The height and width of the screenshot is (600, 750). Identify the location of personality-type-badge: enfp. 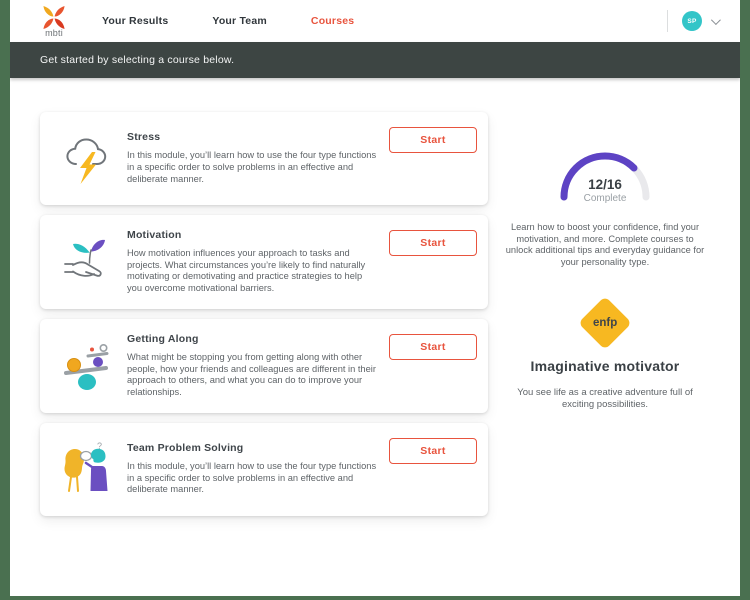
(605, 323).